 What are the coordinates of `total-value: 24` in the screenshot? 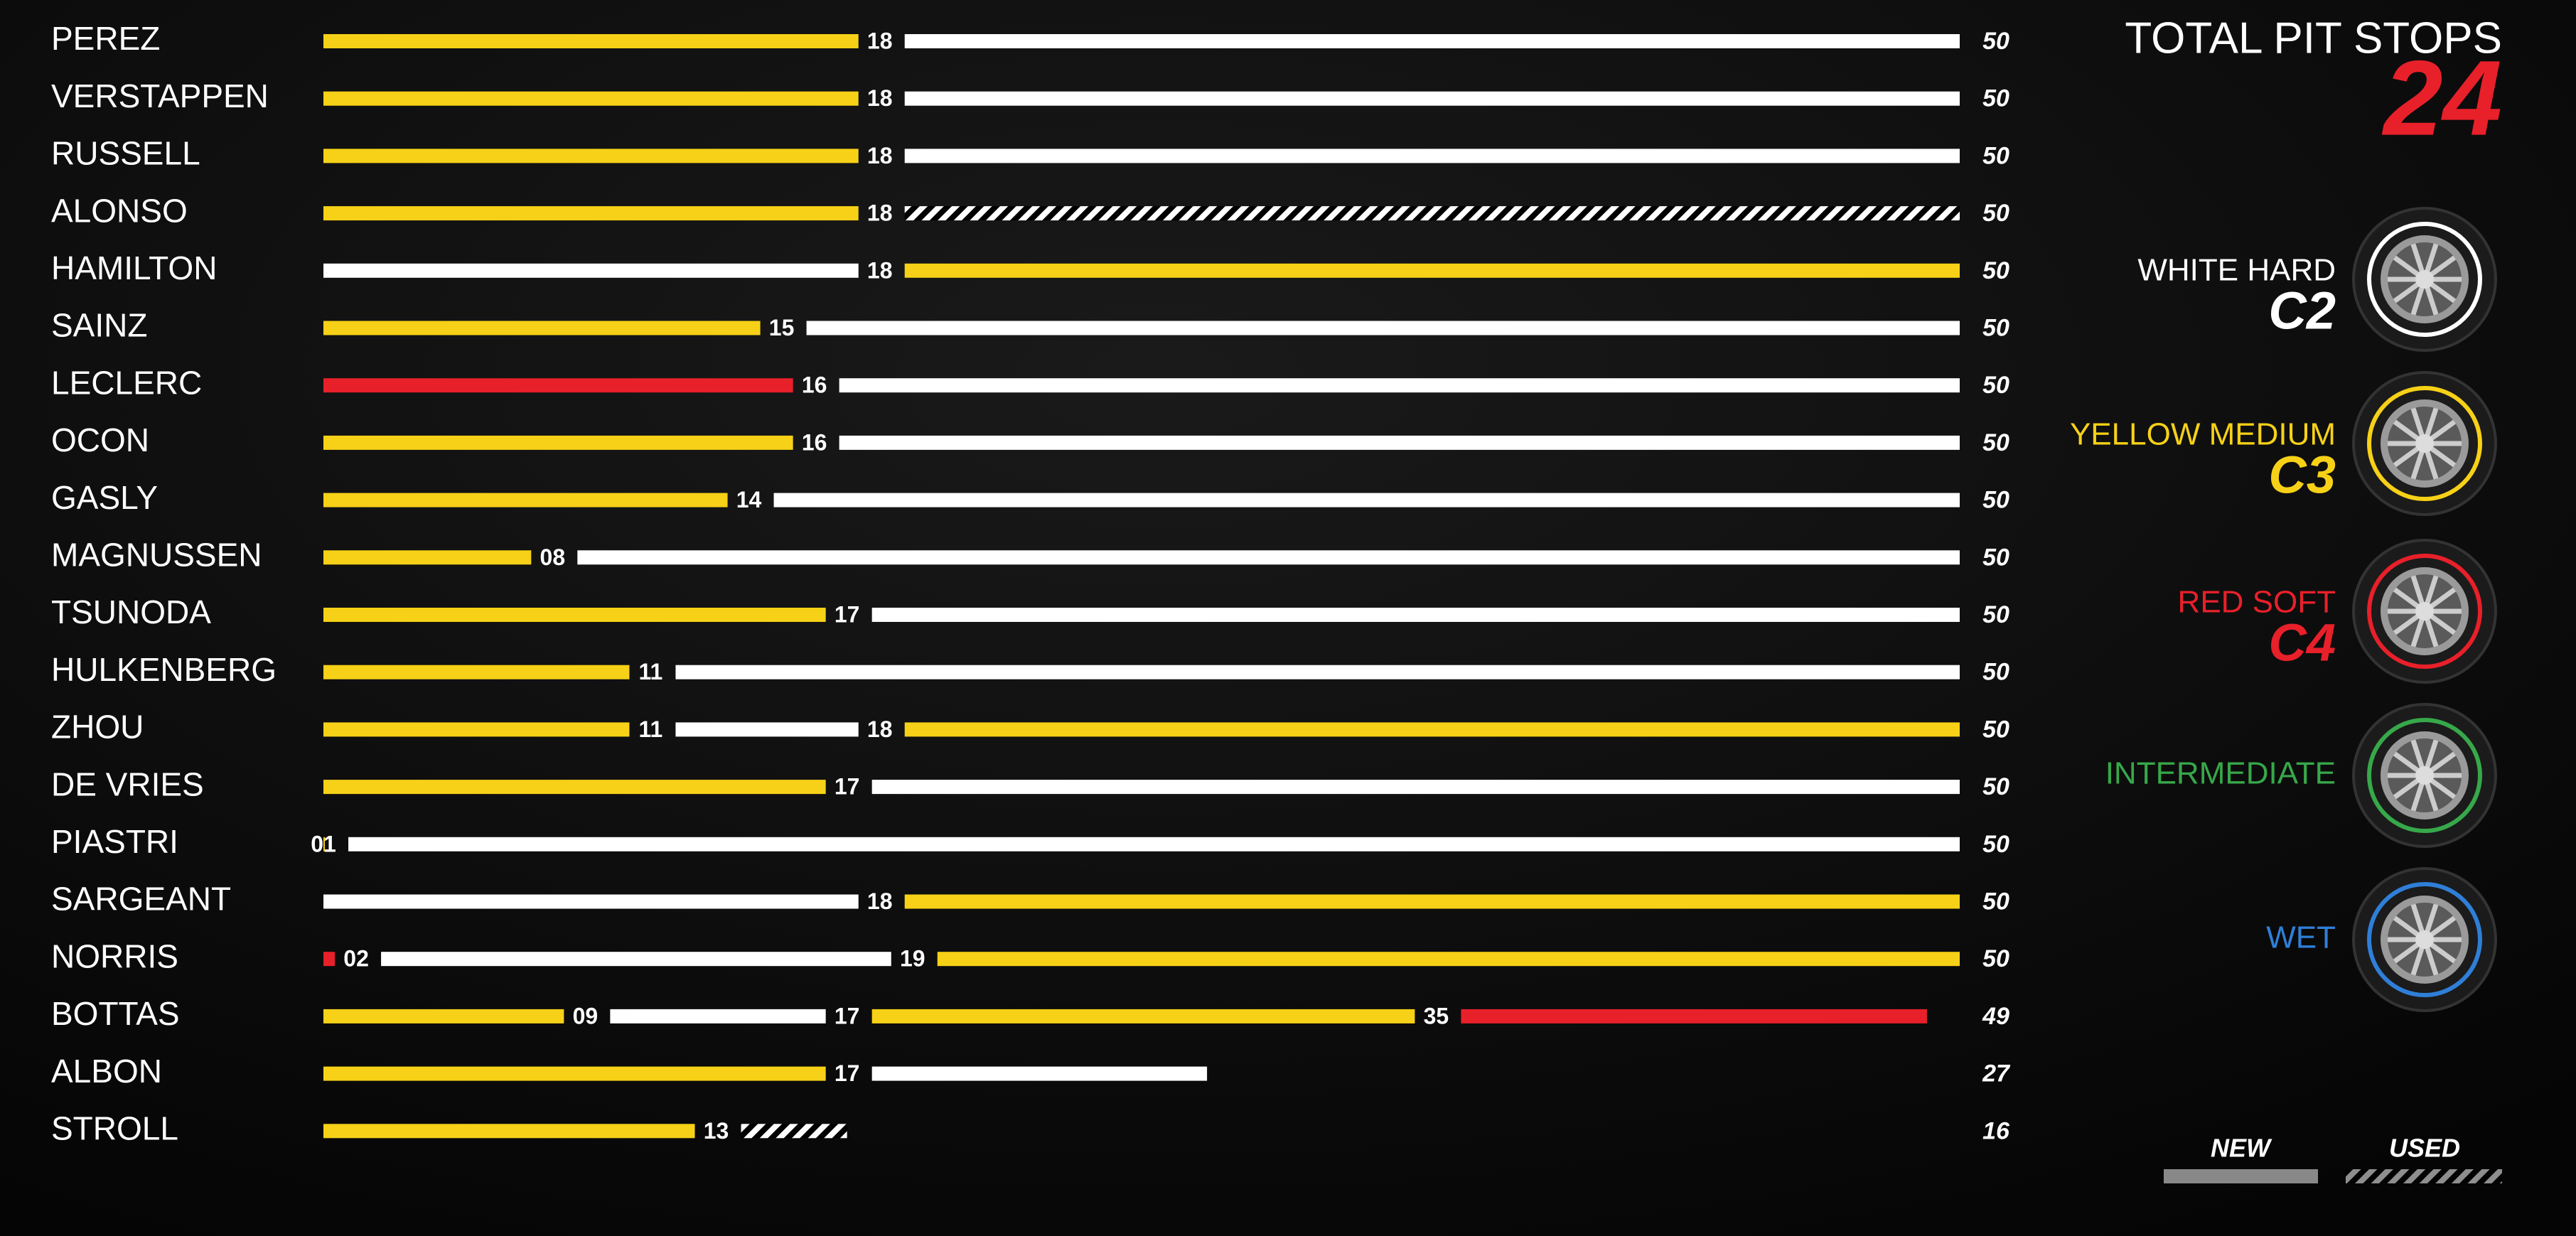 It's located at (2441, 98).